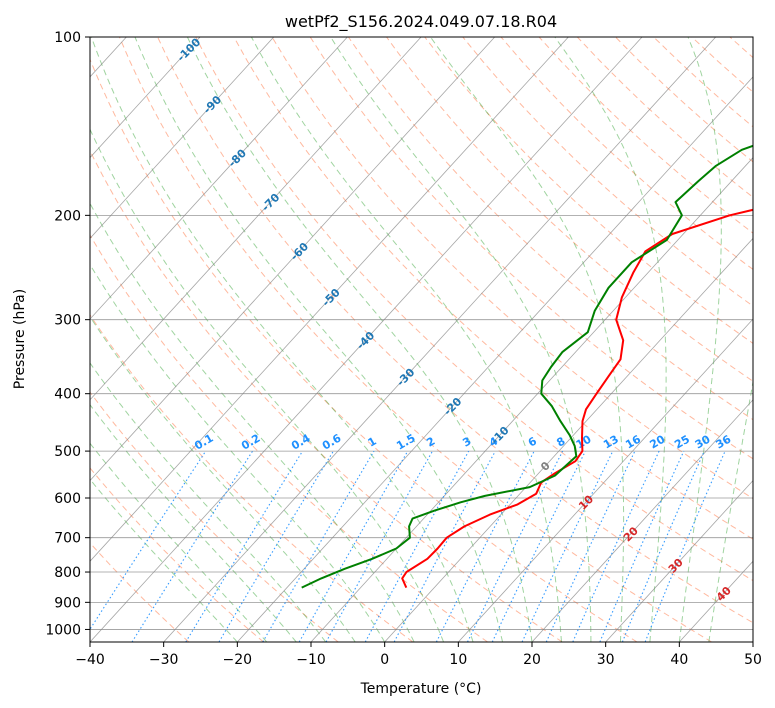 The height and width of the screenshot is (708, 775). Describe the element at coordinates (633, 441) in the screenshot. I see `mixing-ratio-label: 16` at that location.